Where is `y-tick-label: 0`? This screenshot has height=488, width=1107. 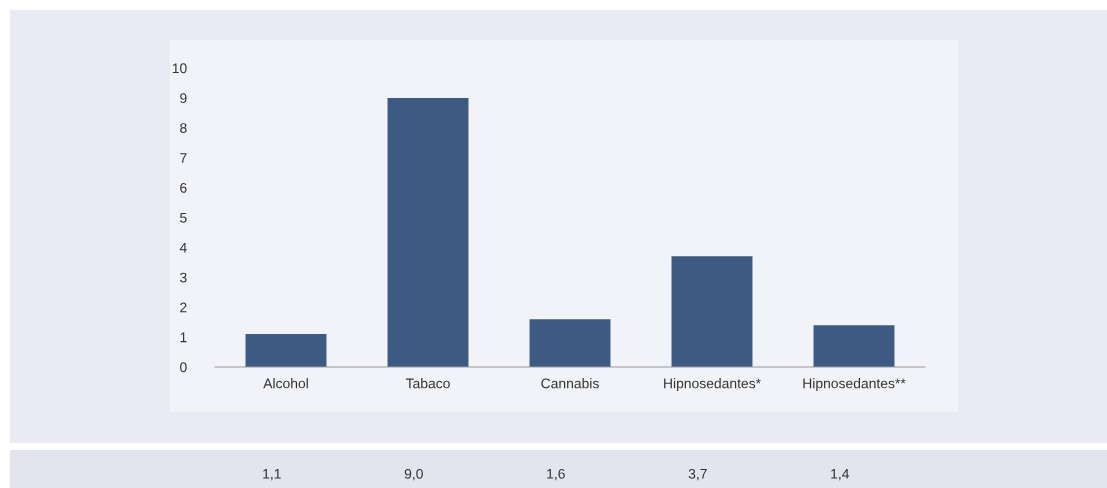 y-tick-label: 0 is located at coordinates (183, 367).